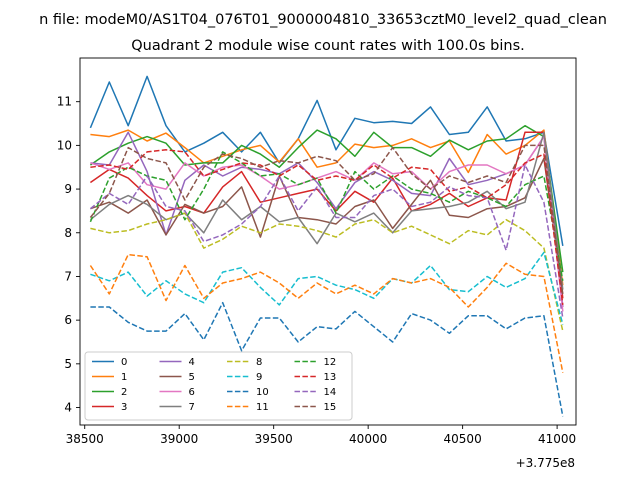 Image resolution: width=640 pixels, height=480 pixels. I want to click on legend-label-2: 2, so click(124, 392).